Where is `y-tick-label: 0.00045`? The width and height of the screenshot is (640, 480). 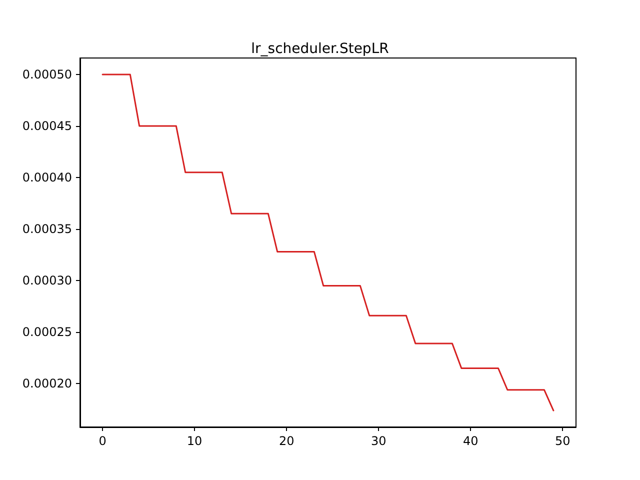
y-tick-label: 0.00045 is located at coordinates (47, 126).